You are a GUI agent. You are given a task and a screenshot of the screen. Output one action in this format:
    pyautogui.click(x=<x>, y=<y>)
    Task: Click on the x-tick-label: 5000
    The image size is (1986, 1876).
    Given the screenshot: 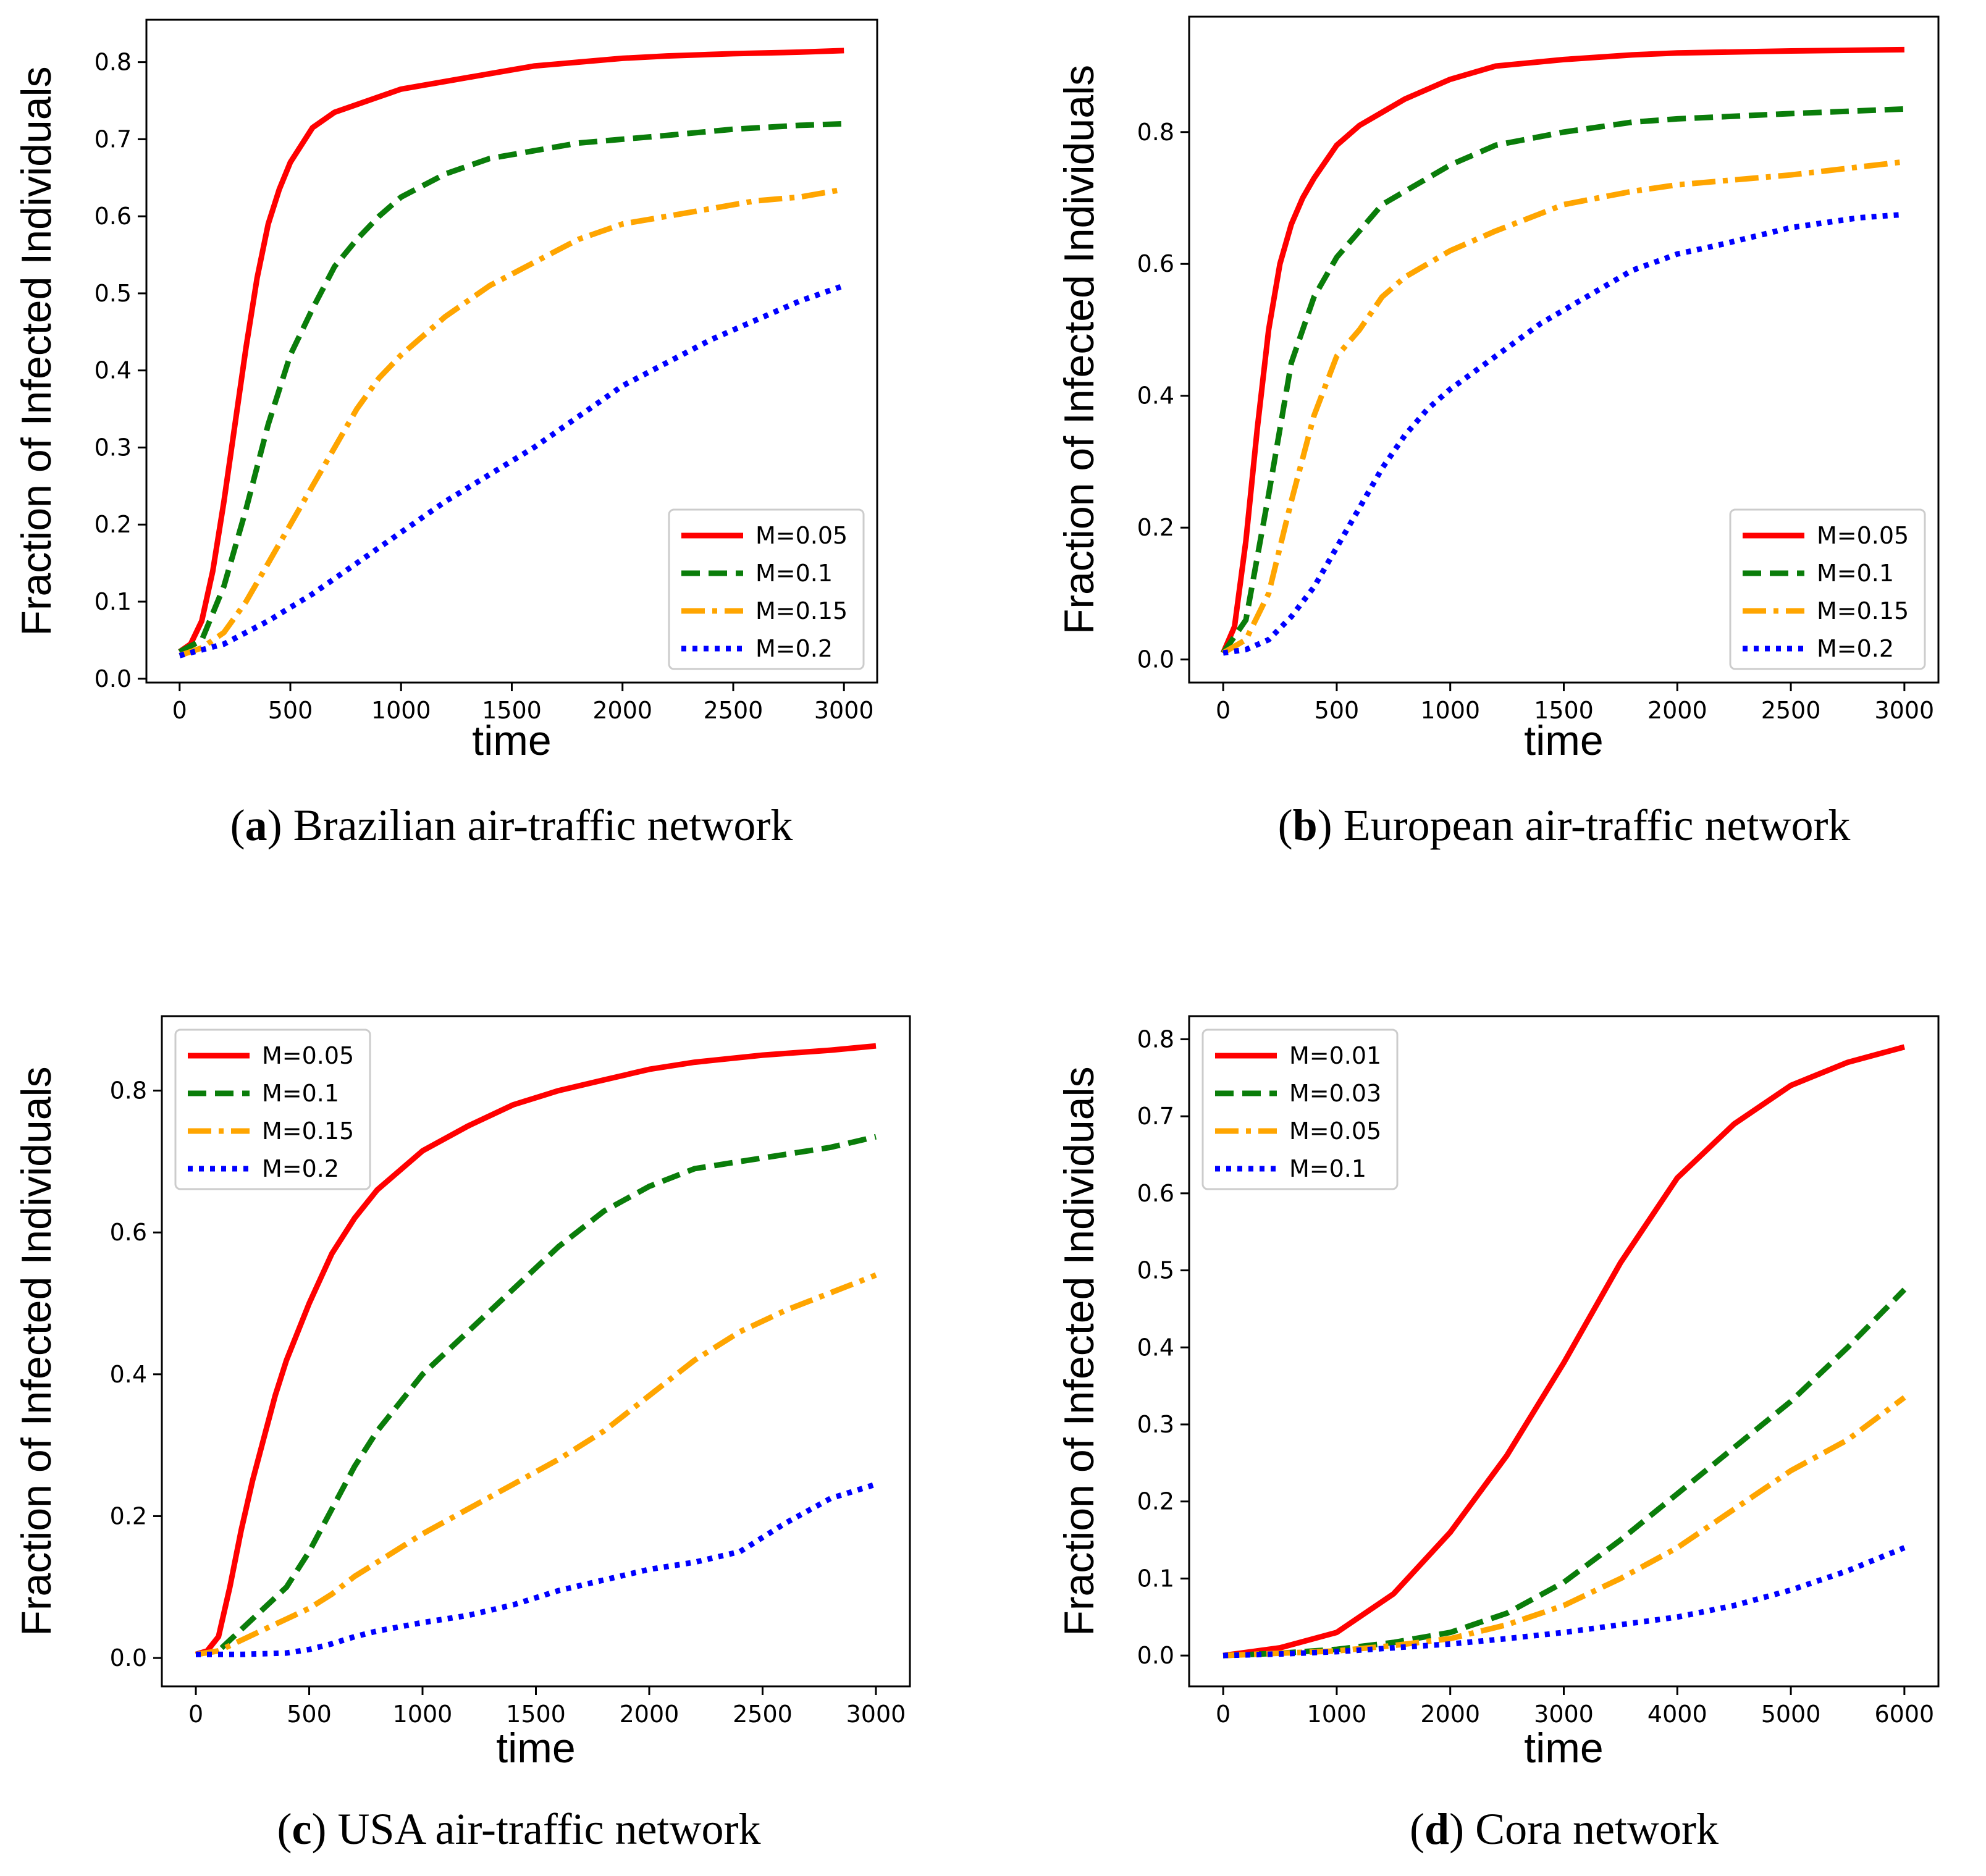 What is the action you would take?
    pyautogui.click(x=1791, y=1714)
    